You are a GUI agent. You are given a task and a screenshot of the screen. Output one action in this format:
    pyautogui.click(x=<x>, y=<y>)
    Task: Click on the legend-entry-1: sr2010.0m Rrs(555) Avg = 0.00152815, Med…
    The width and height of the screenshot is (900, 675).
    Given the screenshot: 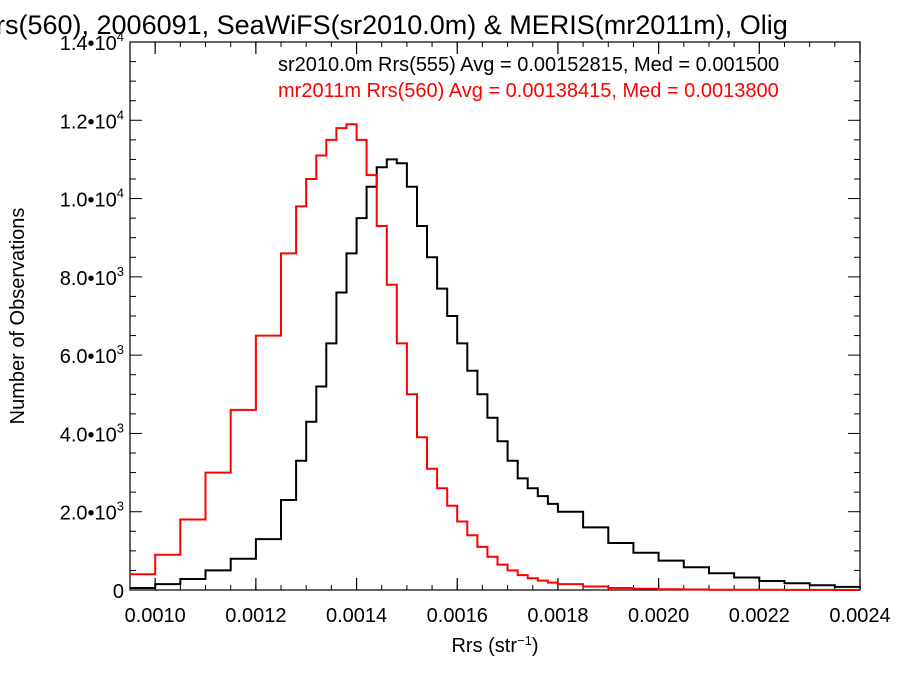 What is the action you would take?
    pyautogui.click(x=528, y=65)
    